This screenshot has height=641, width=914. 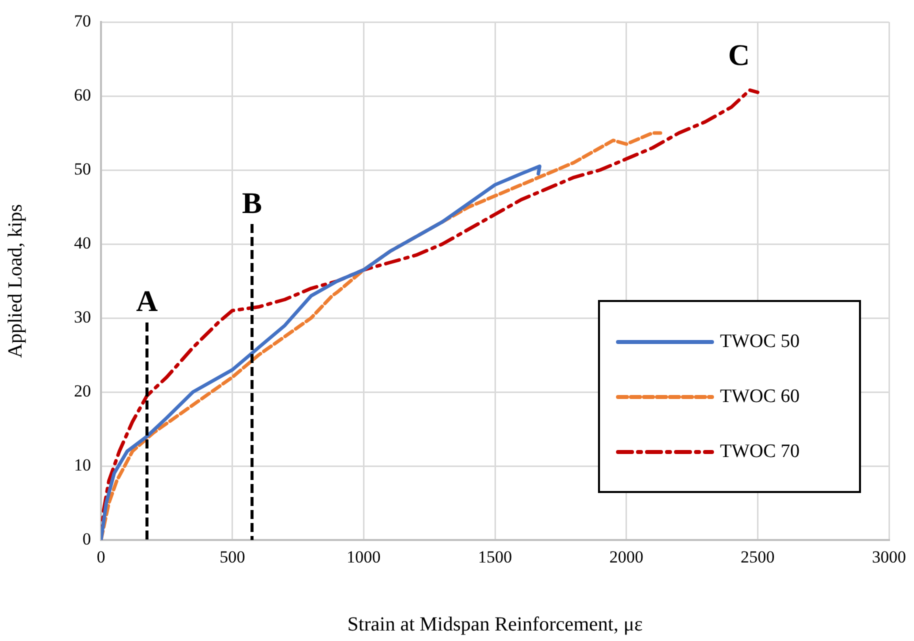 I want to click on annotation: C, so click(x=739, y=55).